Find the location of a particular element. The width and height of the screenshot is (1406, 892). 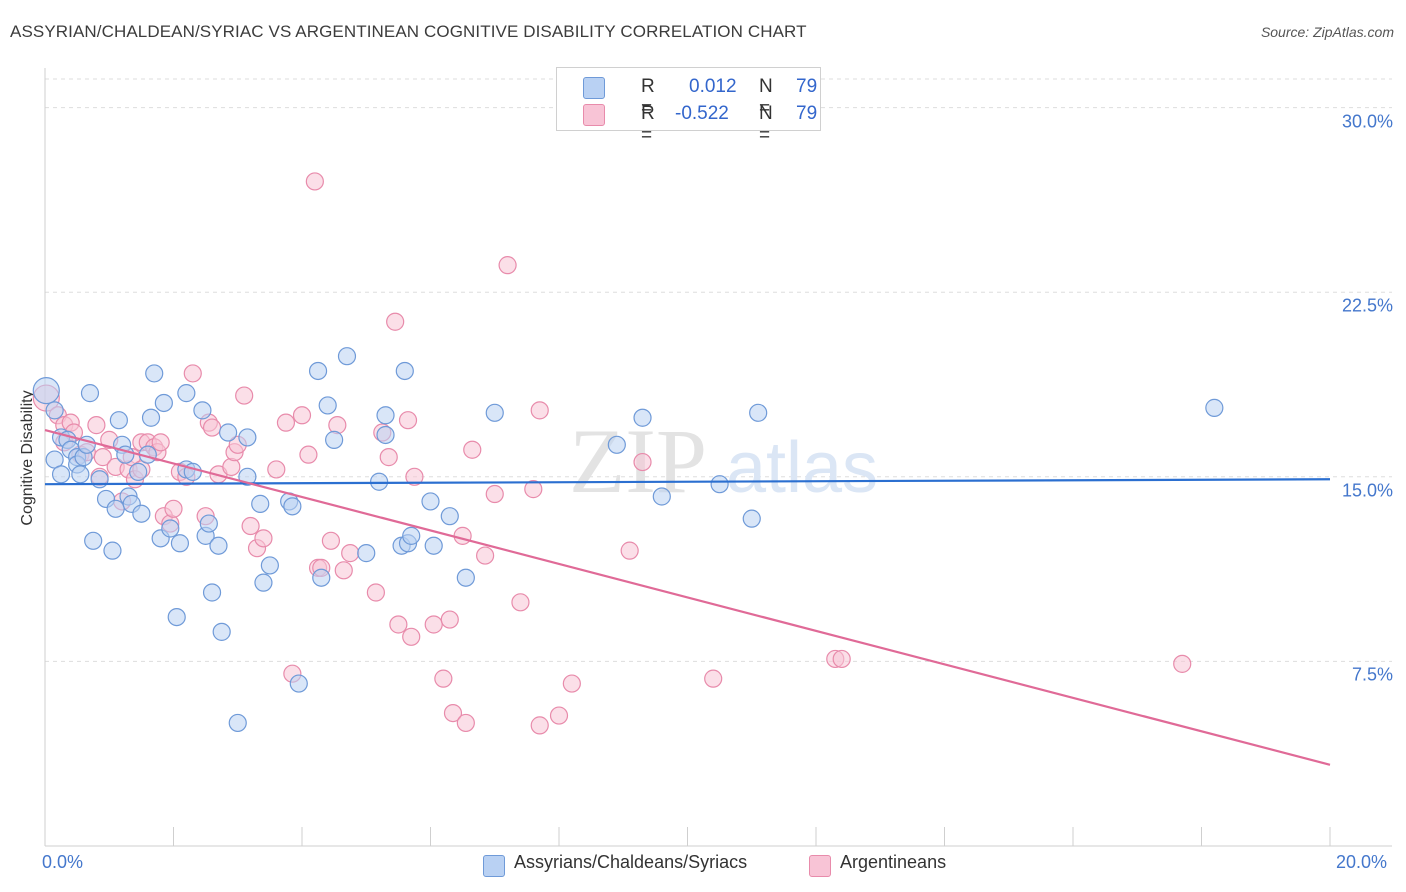

legend: R = 0.012 N = 79 R = -0.522 N = 79 is located at coordinates (688, 106).